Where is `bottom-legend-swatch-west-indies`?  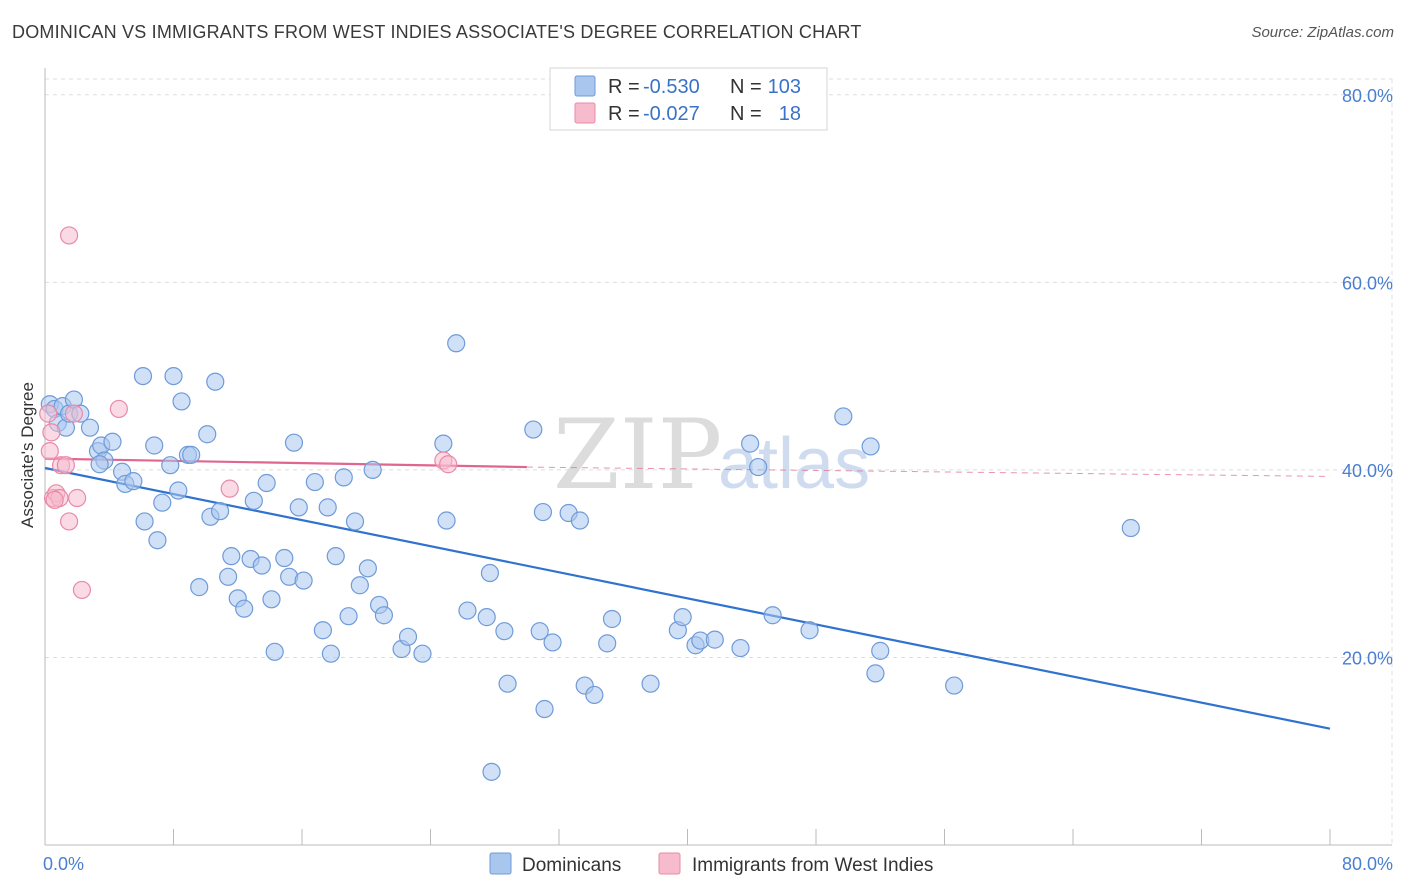 bottom-legend-swatch-west-indies is located at coordinates (669, 863).